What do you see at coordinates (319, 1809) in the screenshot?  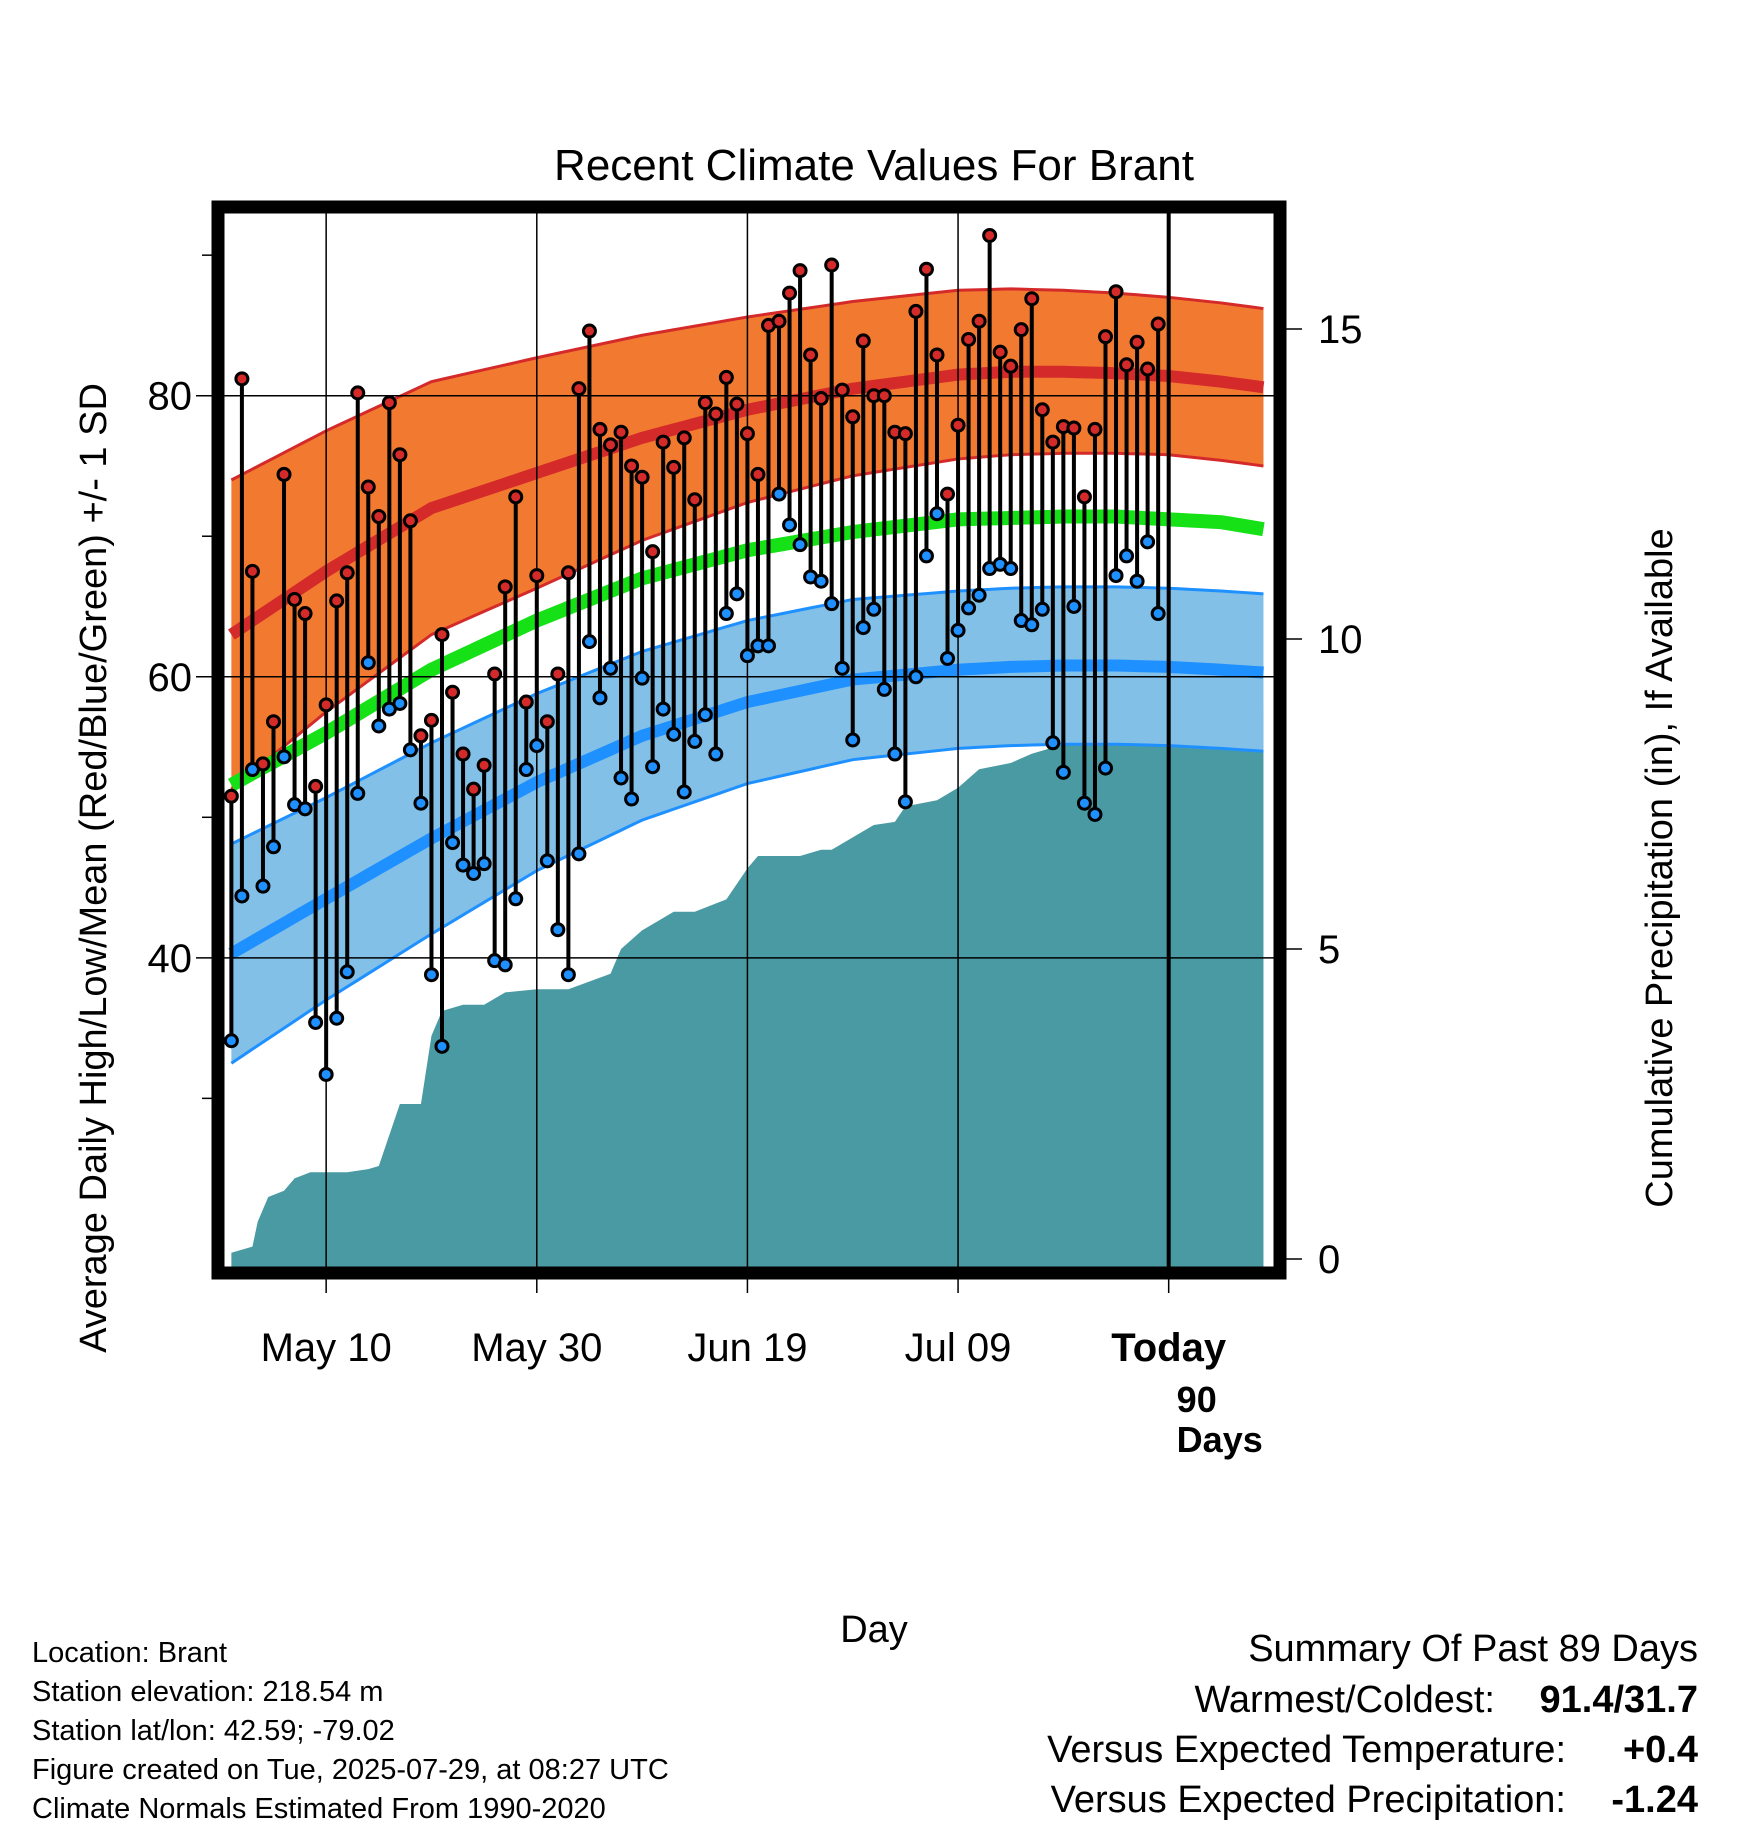 I see `normals-text: Climate Normals Estimated From 1990-2020` at bounding box center [319, 1809].